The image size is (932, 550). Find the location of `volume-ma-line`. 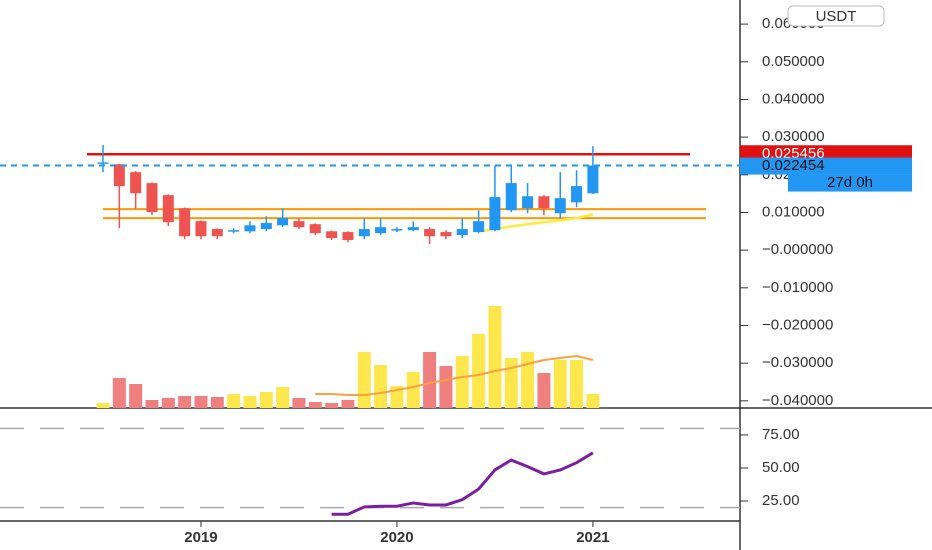

volume-ma-line is located at coordinates (454, 375).